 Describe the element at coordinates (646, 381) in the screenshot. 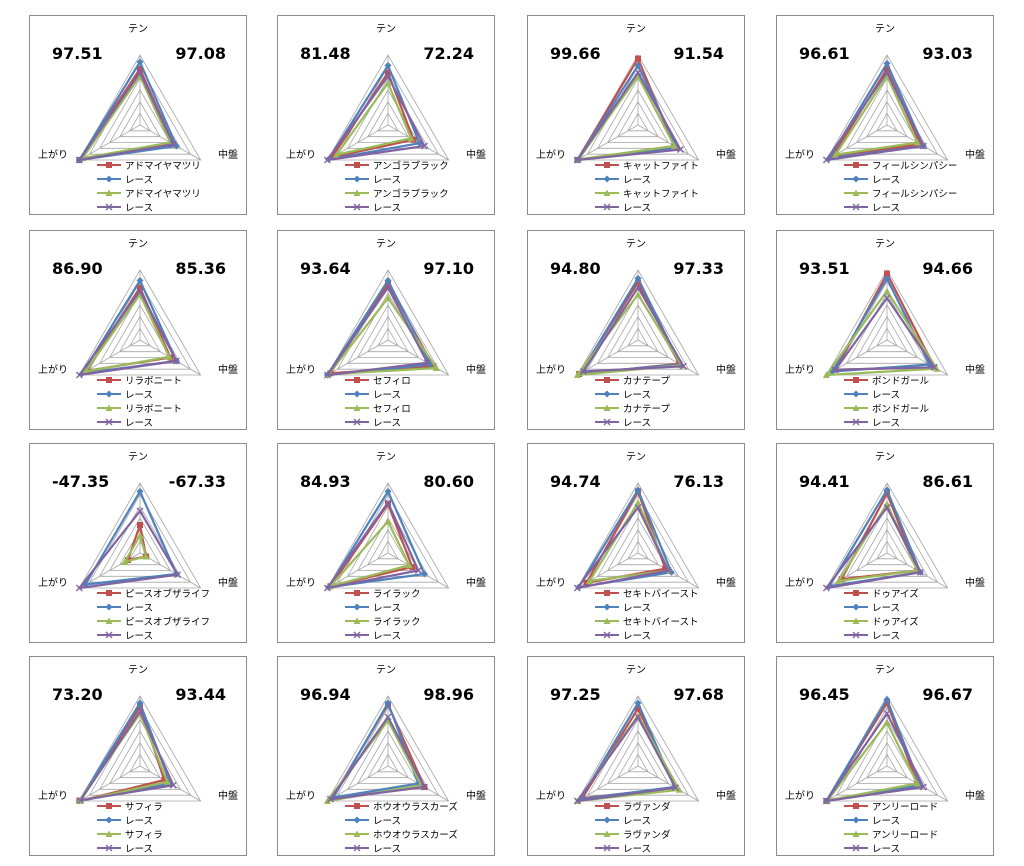

I see `legend-label: カナテープ` at that location.